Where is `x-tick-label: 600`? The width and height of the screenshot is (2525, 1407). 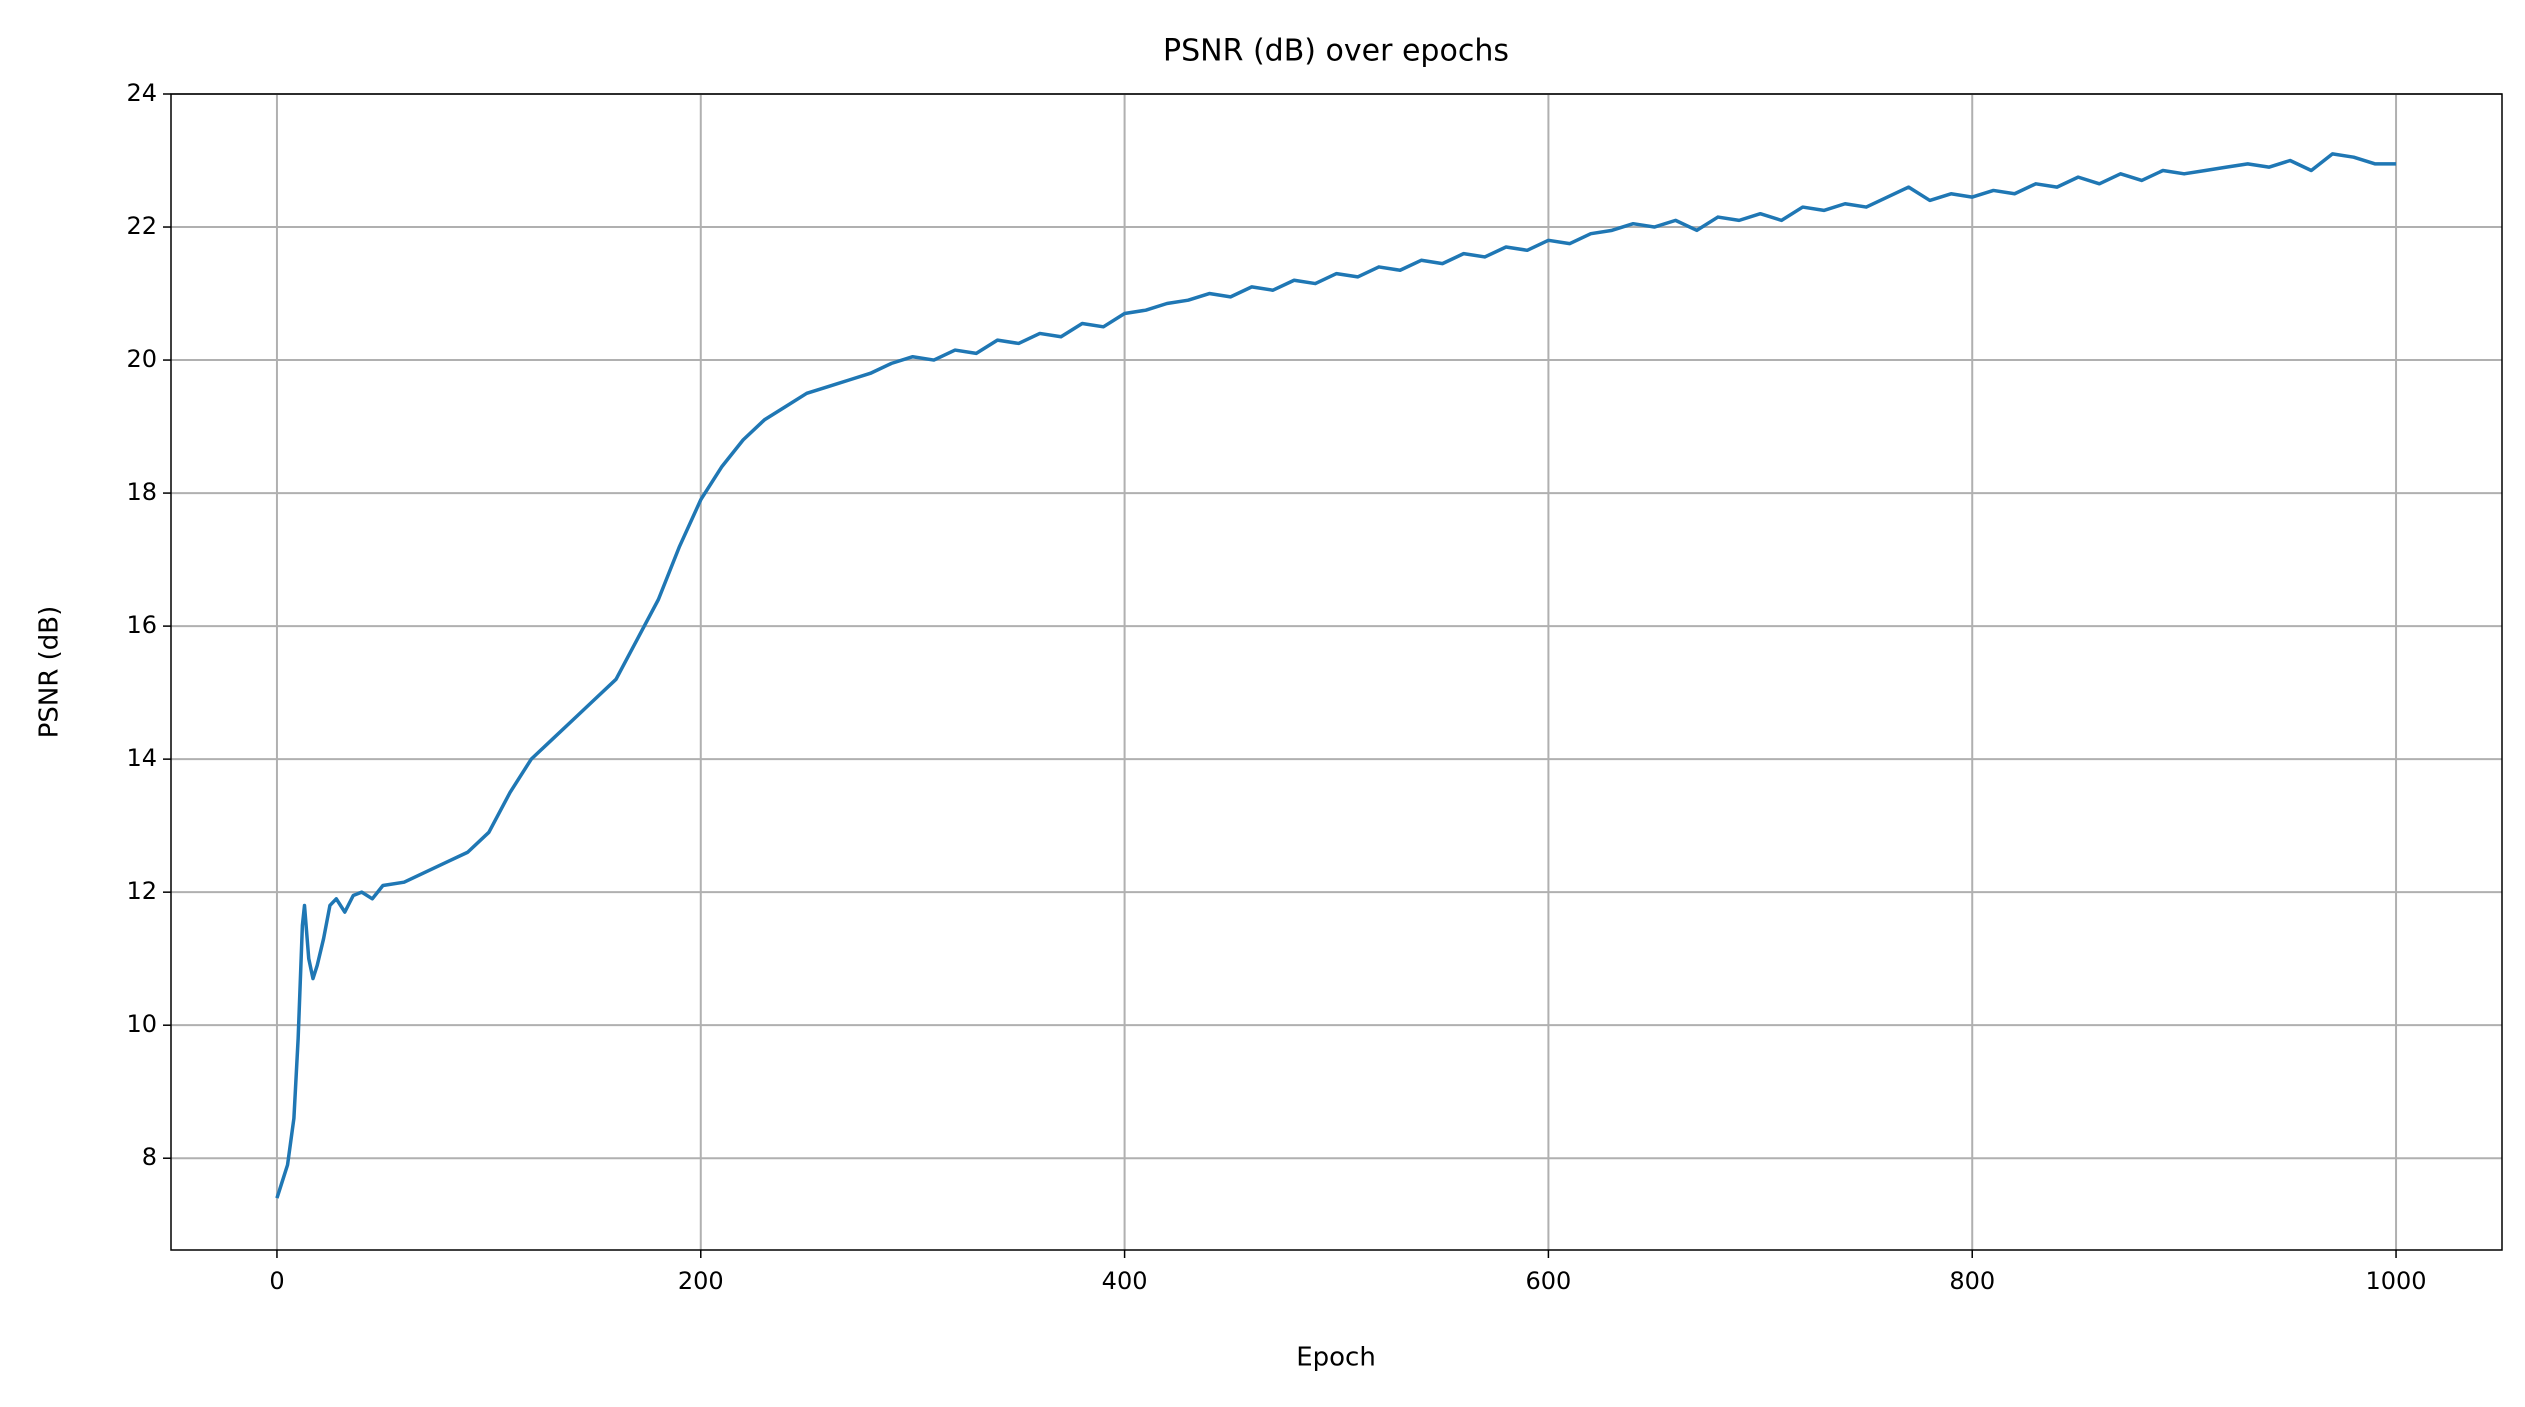 x-tick-label: 600 is located at coordinates (1549, 1281).